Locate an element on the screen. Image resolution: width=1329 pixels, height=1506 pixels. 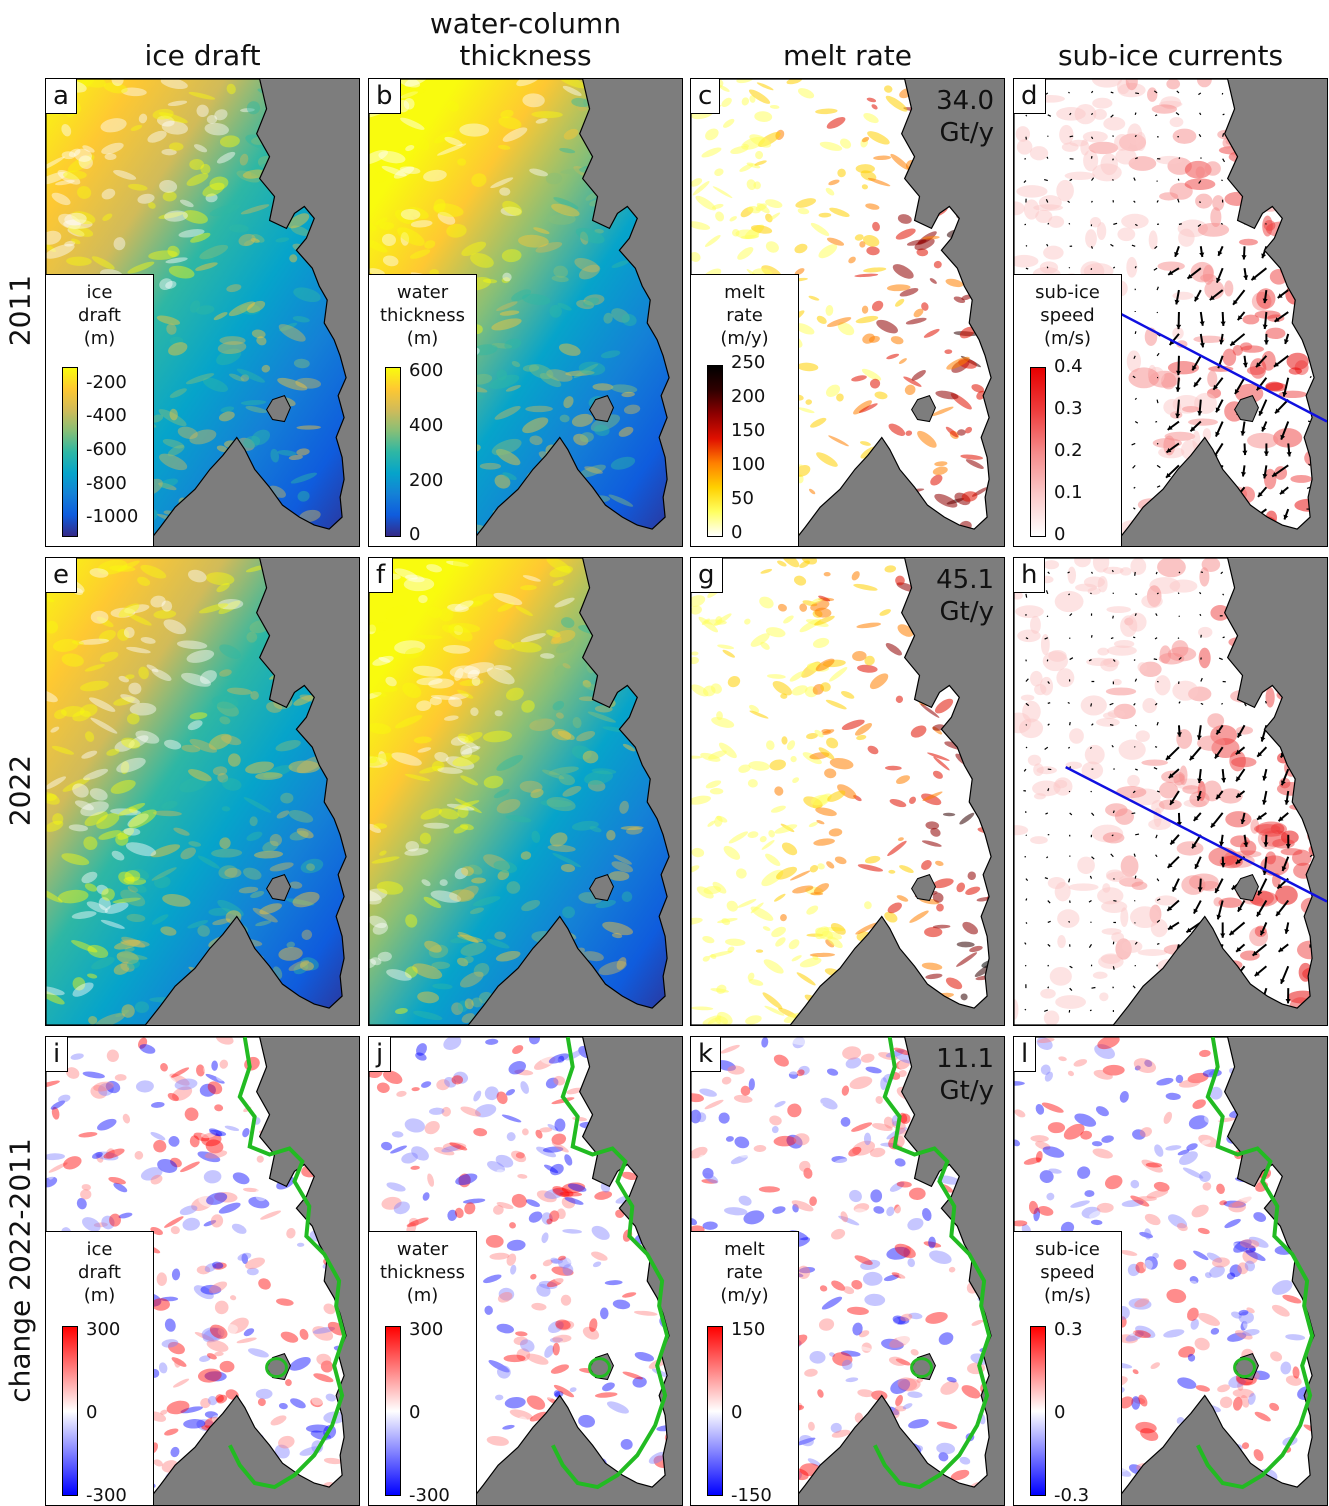
total-melt-value: 34.0 is located at coordinates (965, 101).